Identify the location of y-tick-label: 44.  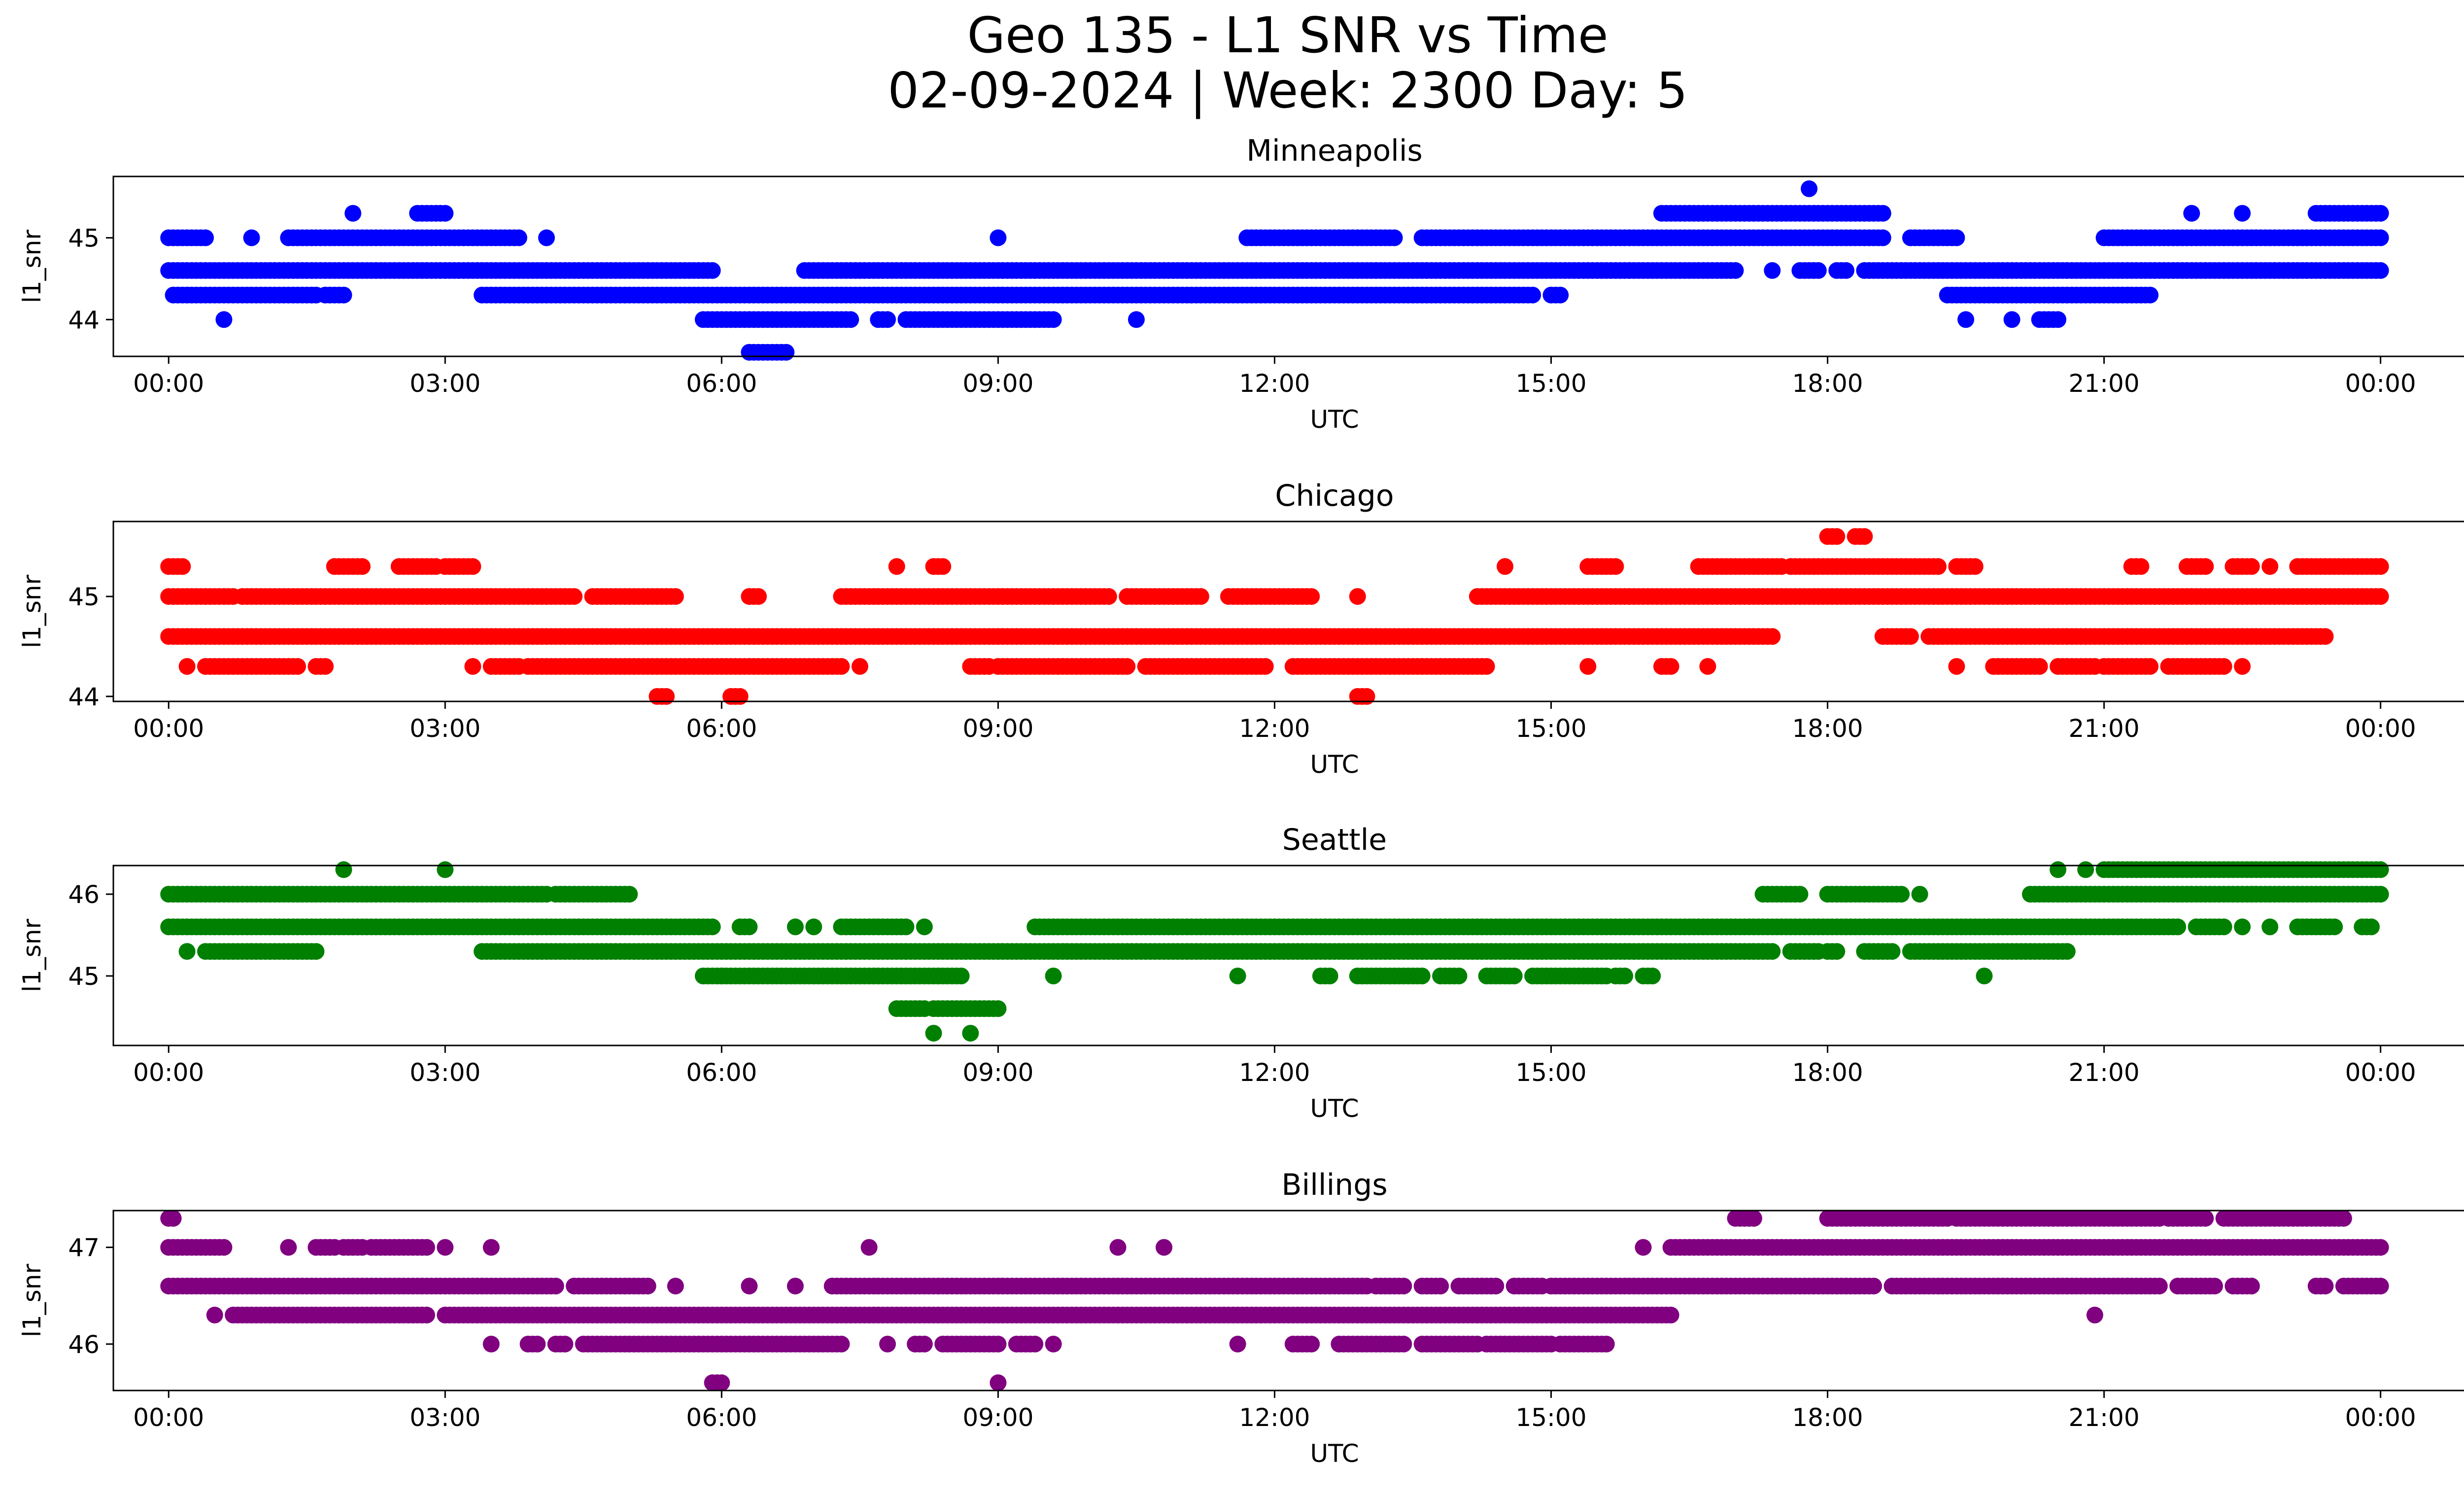
(84, 320).